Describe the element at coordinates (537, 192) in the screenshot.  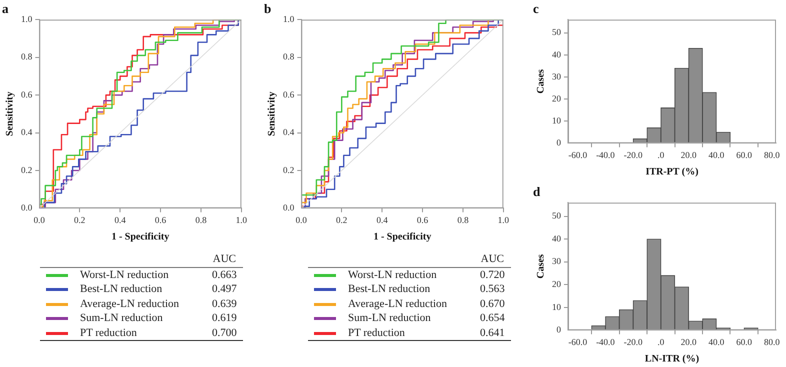
I see `chart-title: d` at that location.